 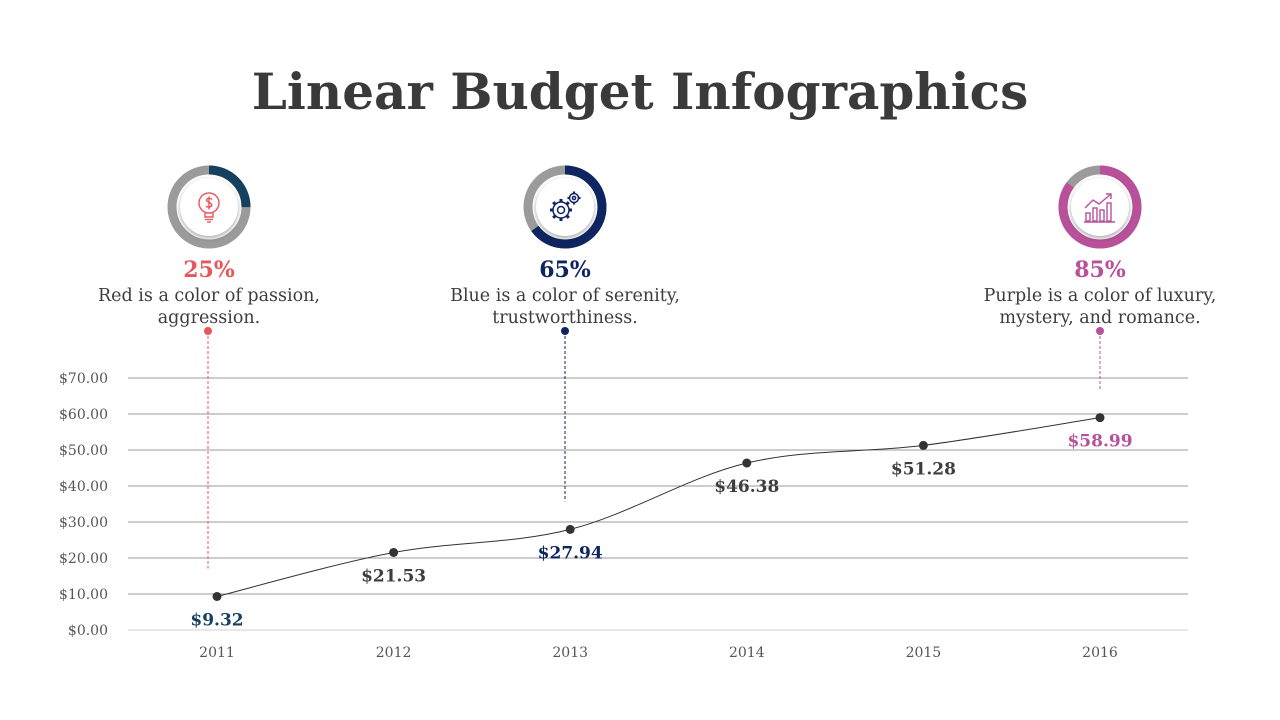 I want to click on description: Red is a color of passion, aggression., so click(x=209, y=307).